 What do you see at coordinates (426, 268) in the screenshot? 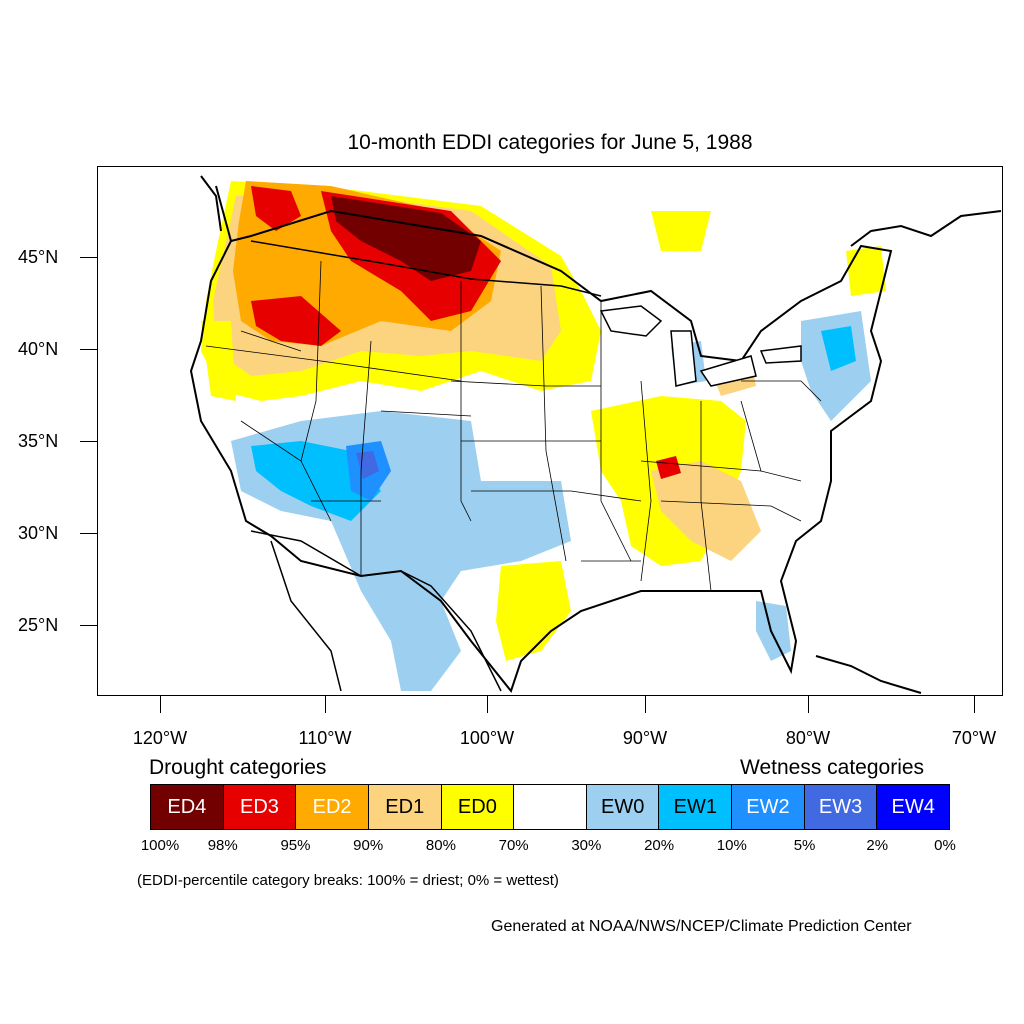
I see `canada-border` at bounding box center [426, 268].